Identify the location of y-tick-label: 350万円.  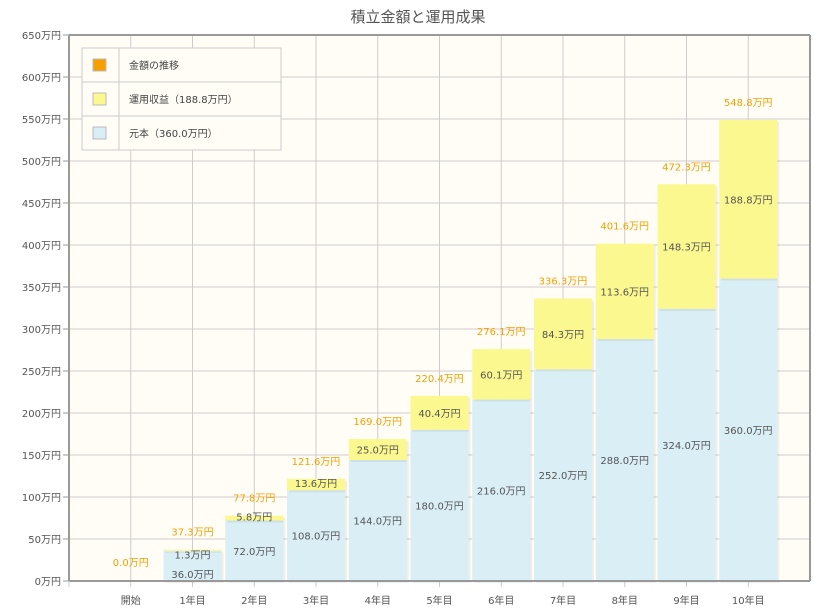
(41, 288).